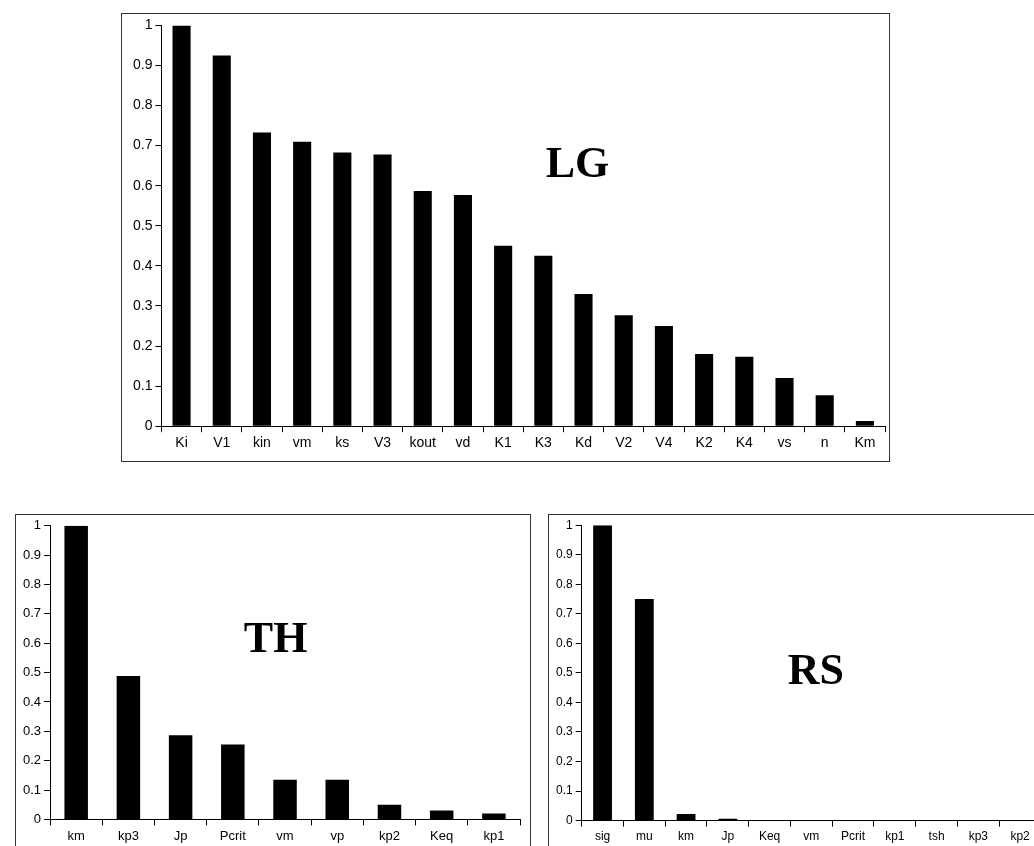 The width and height of the screenshot is (1034, 846). I want to click on x-tick-label: vd, so click(463, 442).